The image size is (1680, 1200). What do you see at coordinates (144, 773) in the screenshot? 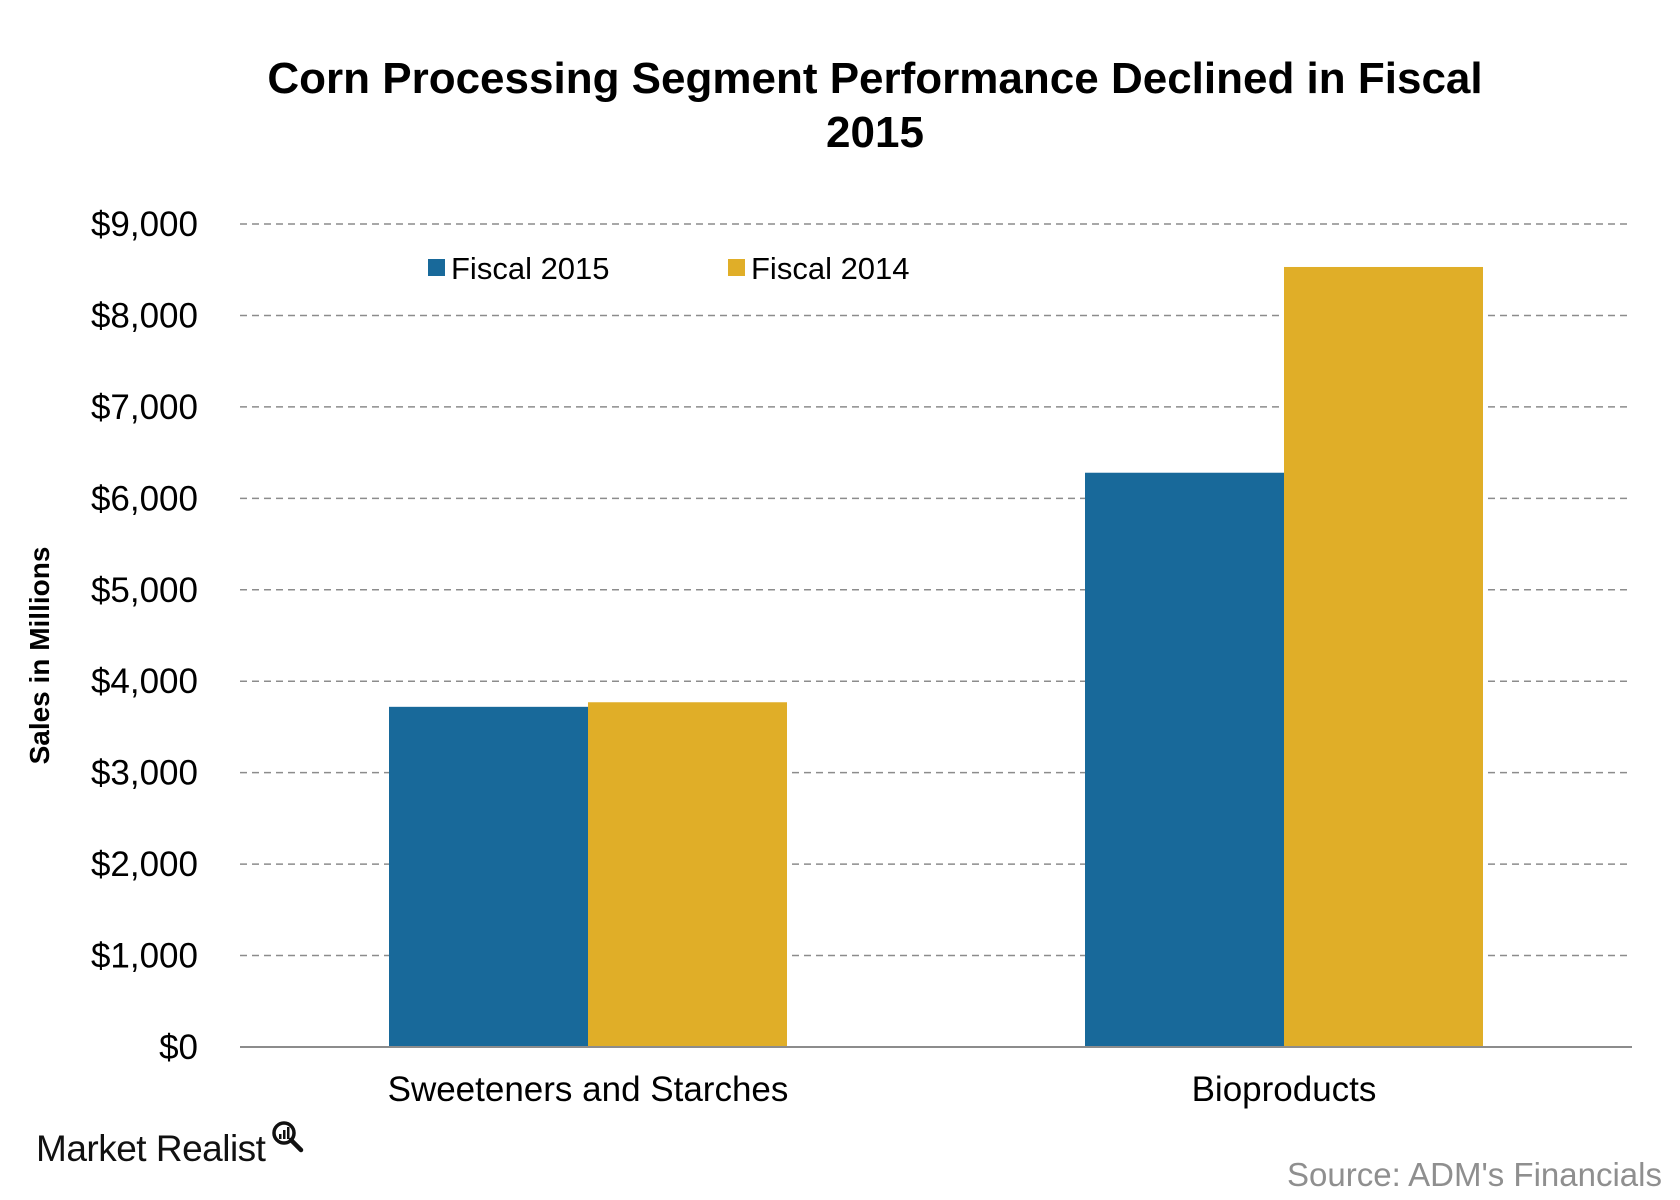
I see `y-tick-label: $3,000` at bounding box center [144, 773].